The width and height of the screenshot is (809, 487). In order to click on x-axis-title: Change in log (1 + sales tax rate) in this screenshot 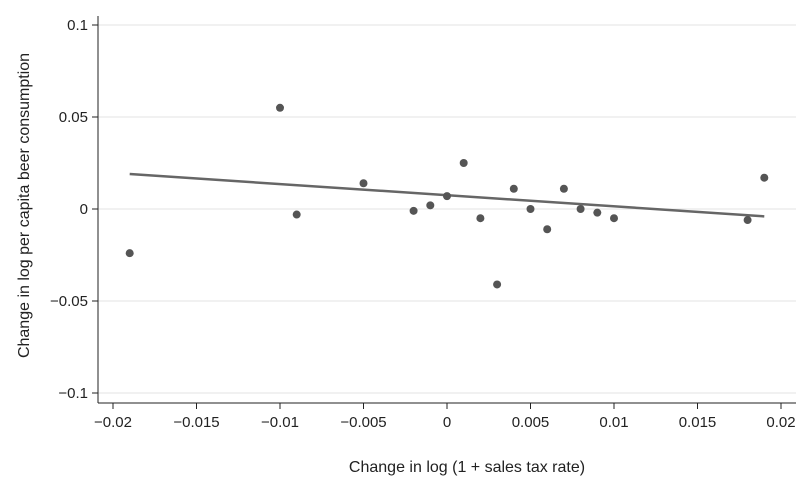, I will do `click(467, 467)`.